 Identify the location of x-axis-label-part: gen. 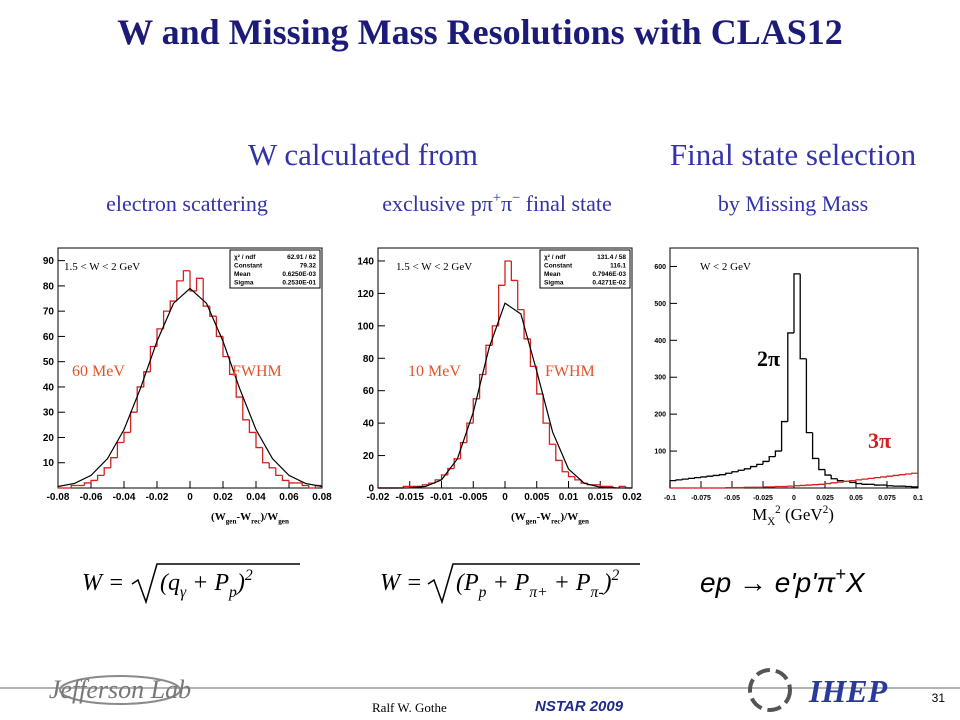
(283, 521).